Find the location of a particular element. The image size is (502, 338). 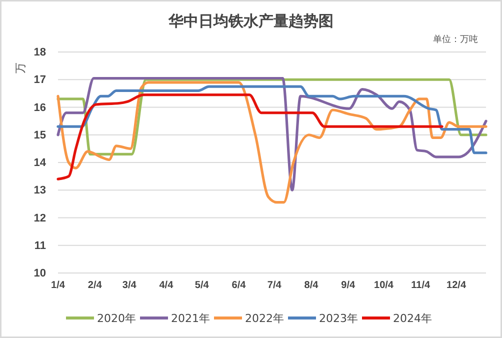

legend-label: 2024年 is located at coordinates (412, 318).